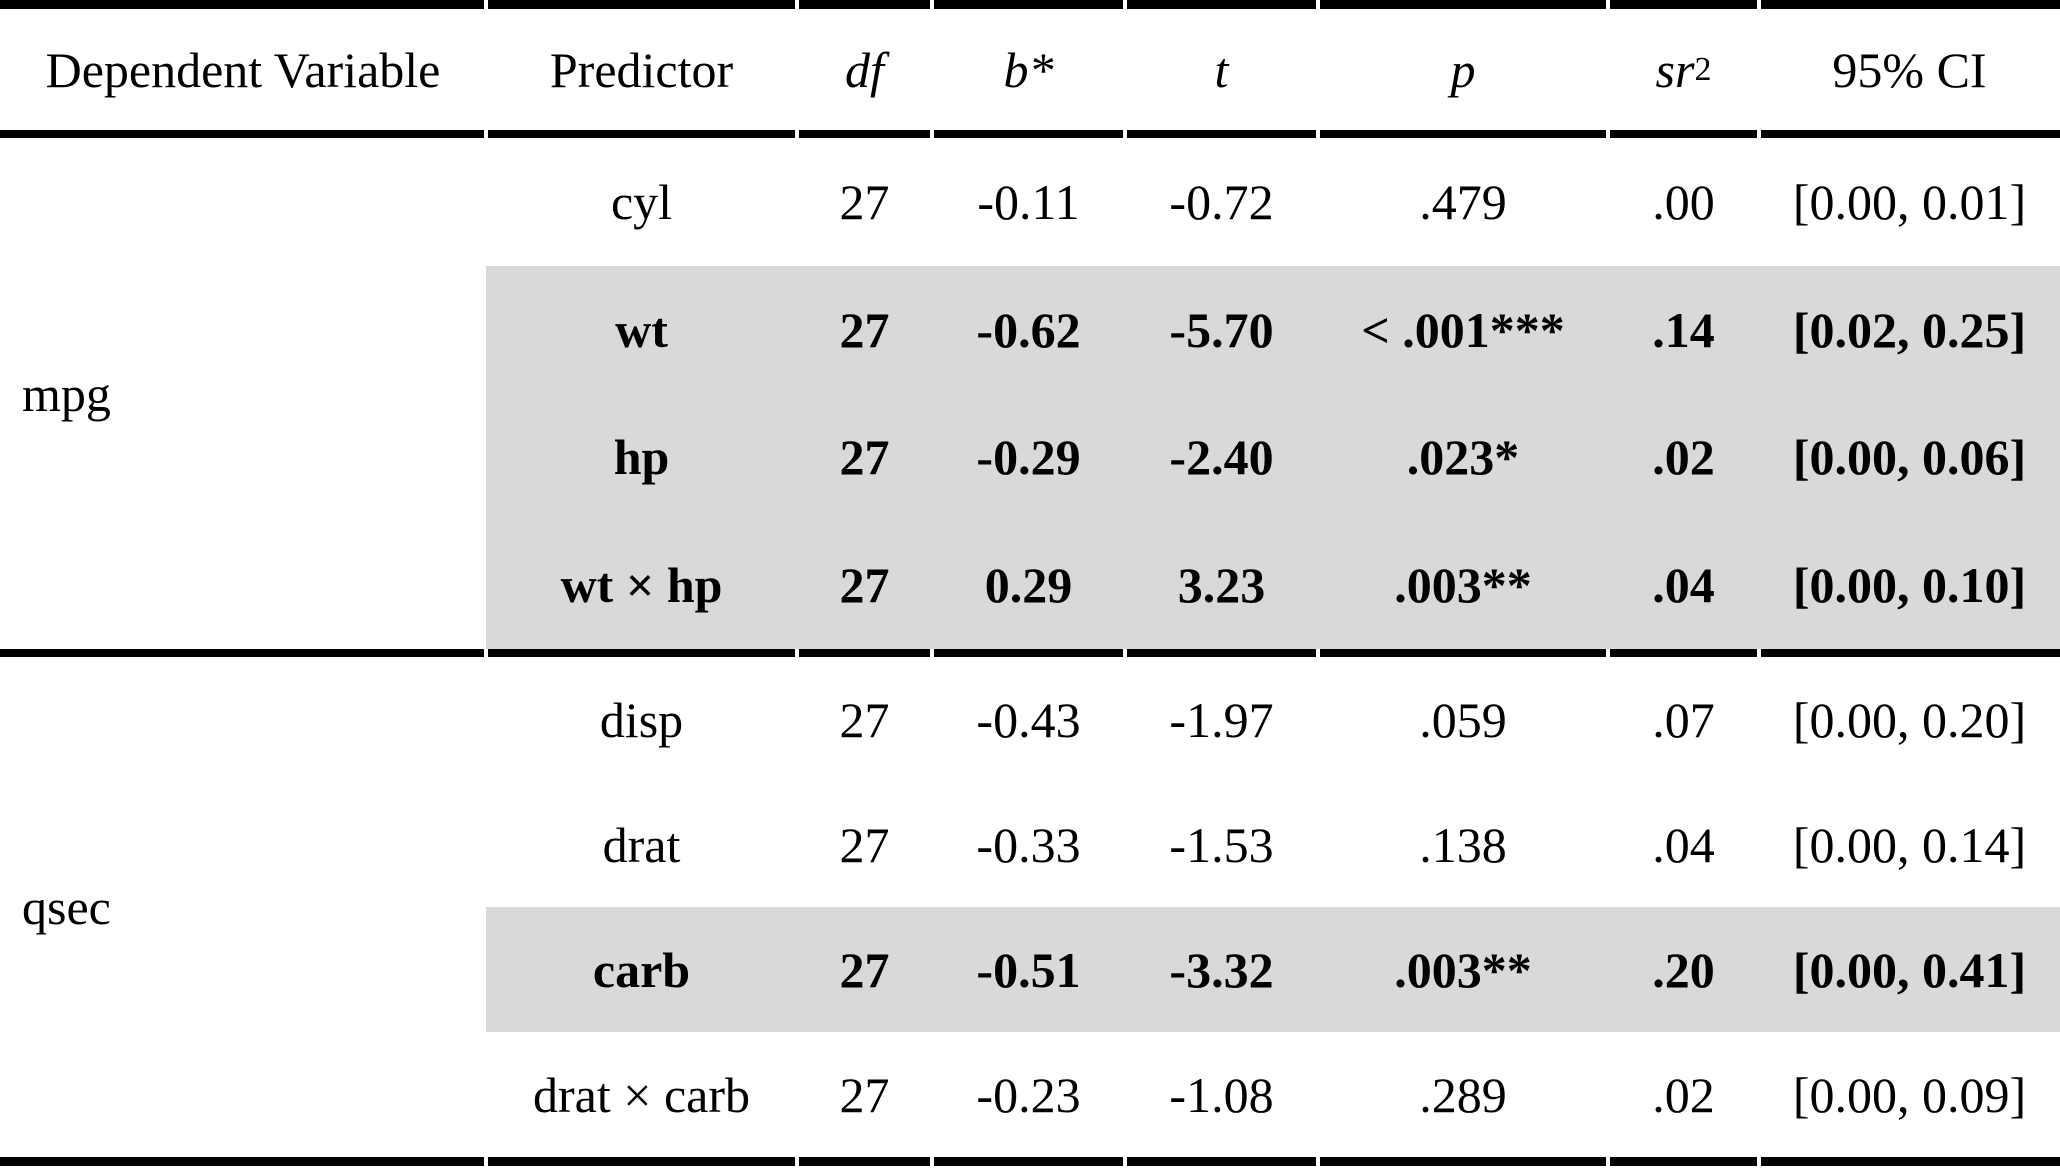 The image size is (2060, 1169). What do you see at coordinates (641, 457) in the screenshot?
I see `cell-predictor: hp` at bounding box center [641, 457].